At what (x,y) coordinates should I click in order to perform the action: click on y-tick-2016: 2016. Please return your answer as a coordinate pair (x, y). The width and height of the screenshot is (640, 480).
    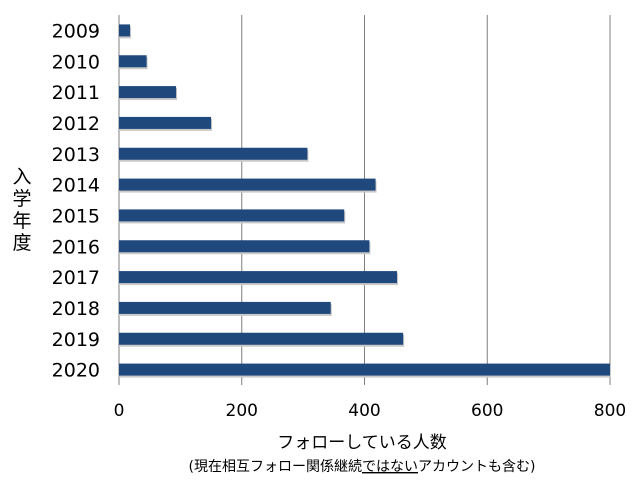
    Looking at the image, I should click on (76, 247).